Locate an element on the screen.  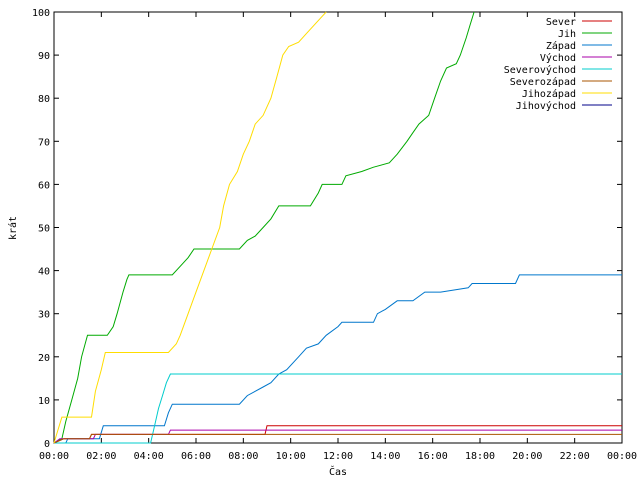
x-tick-label: 20:00 is located at coordinates (527, 456).